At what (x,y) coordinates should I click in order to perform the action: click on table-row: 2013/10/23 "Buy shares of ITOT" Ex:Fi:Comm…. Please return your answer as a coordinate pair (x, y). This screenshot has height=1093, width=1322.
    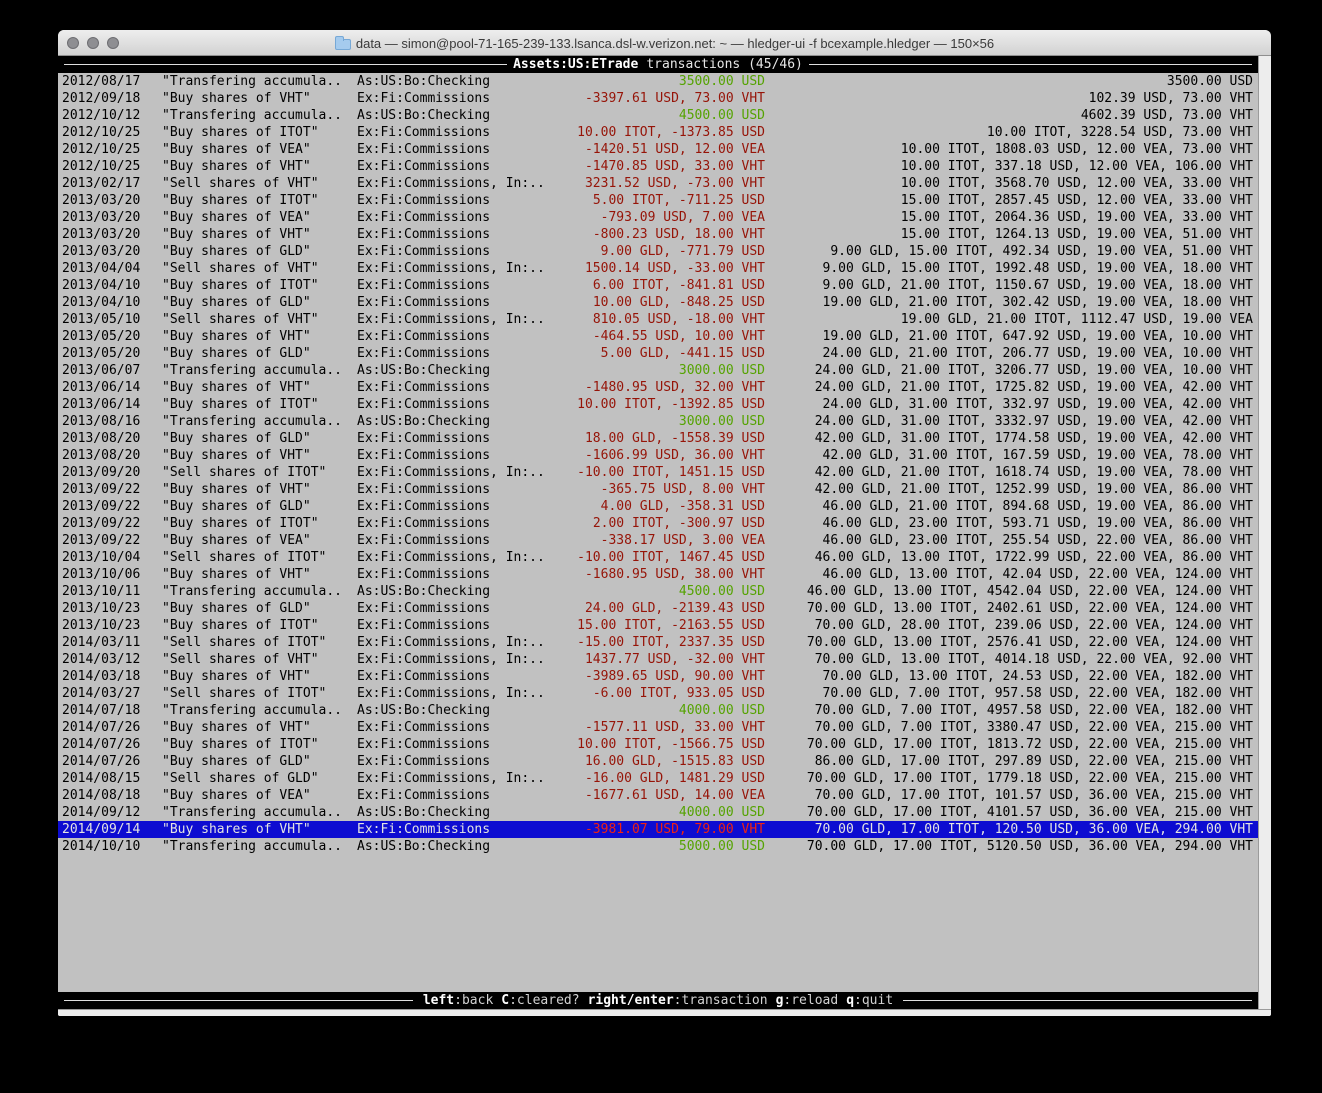
    Looking at the image, I should click on (658, 625).